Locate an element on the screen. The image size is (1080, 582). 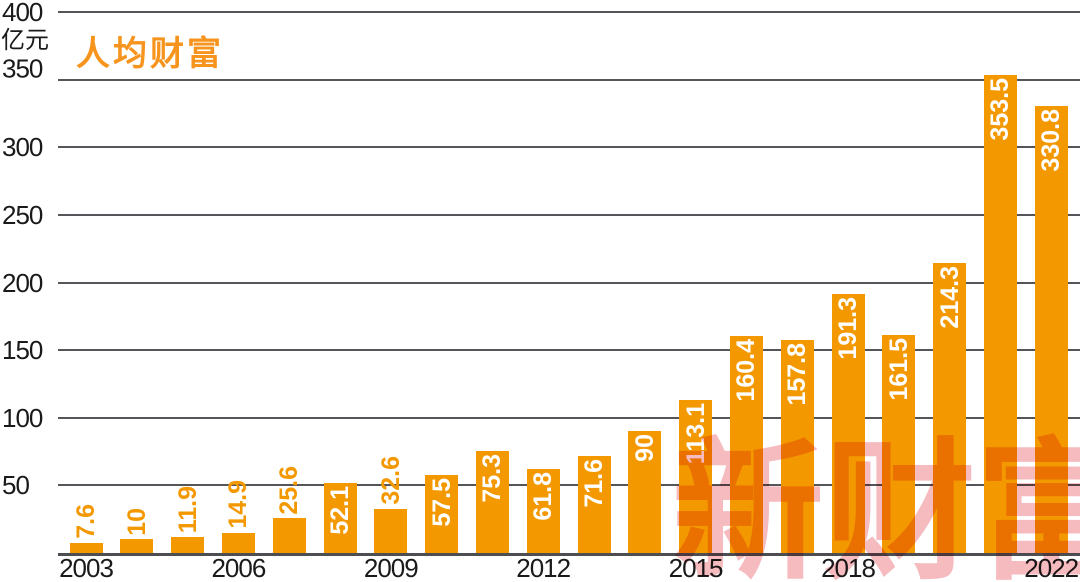
x-tick-label: 2009 is located at coordinates (391, 567).